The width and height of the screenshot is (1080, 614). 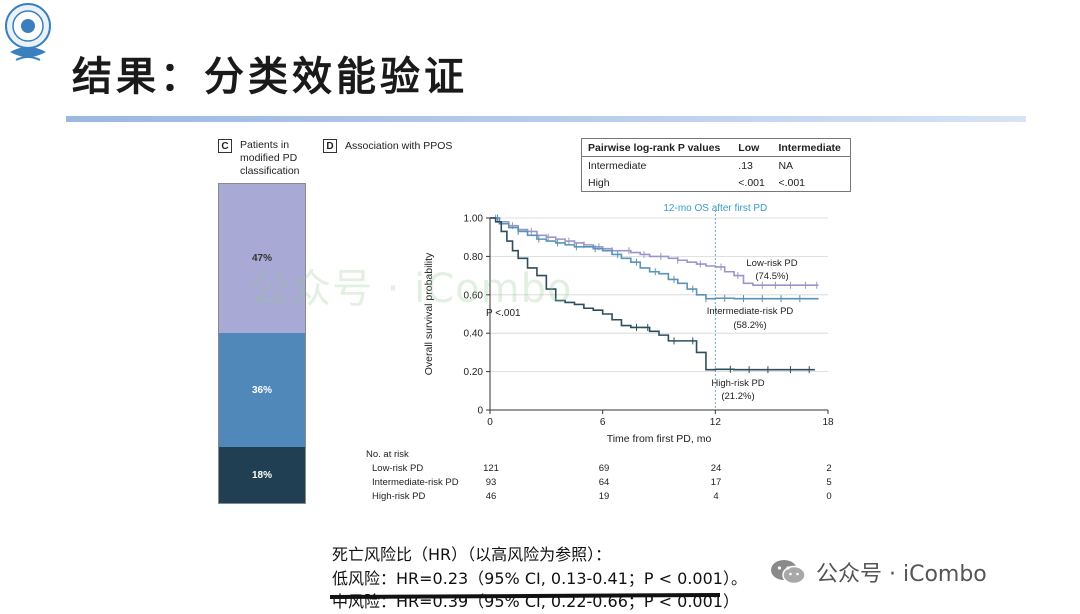 What do you see at coordinates (411, 289) in the screenshot?
I see `watermark: 公众号 · iCombo` at bounding box center [411, 289].